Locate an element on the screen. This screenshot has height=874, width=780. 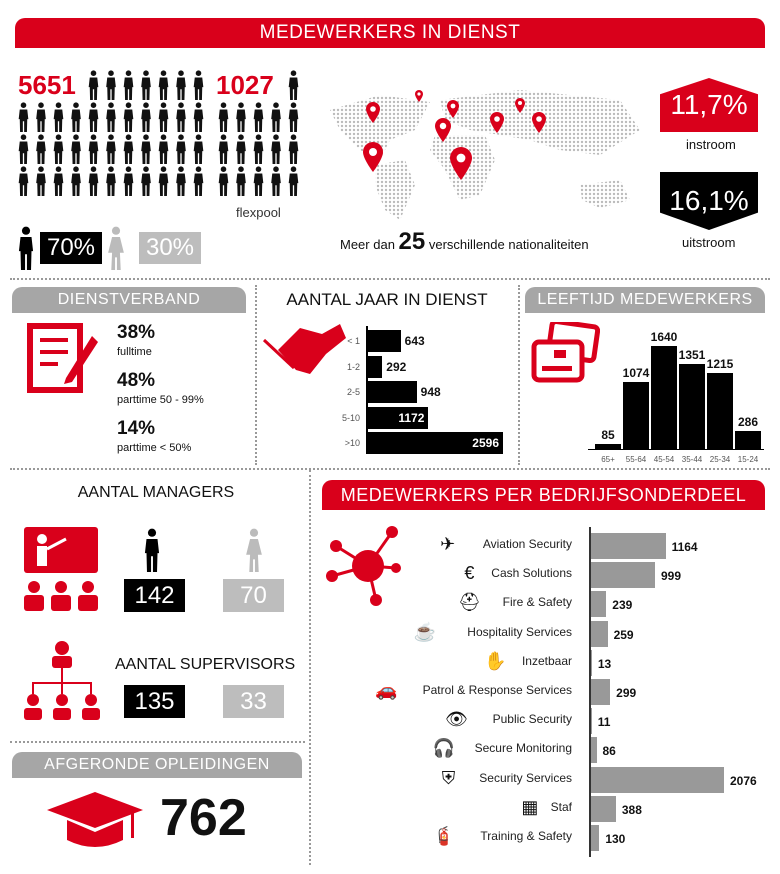
graduation-cap-icon is located at coordinates (95, 819).